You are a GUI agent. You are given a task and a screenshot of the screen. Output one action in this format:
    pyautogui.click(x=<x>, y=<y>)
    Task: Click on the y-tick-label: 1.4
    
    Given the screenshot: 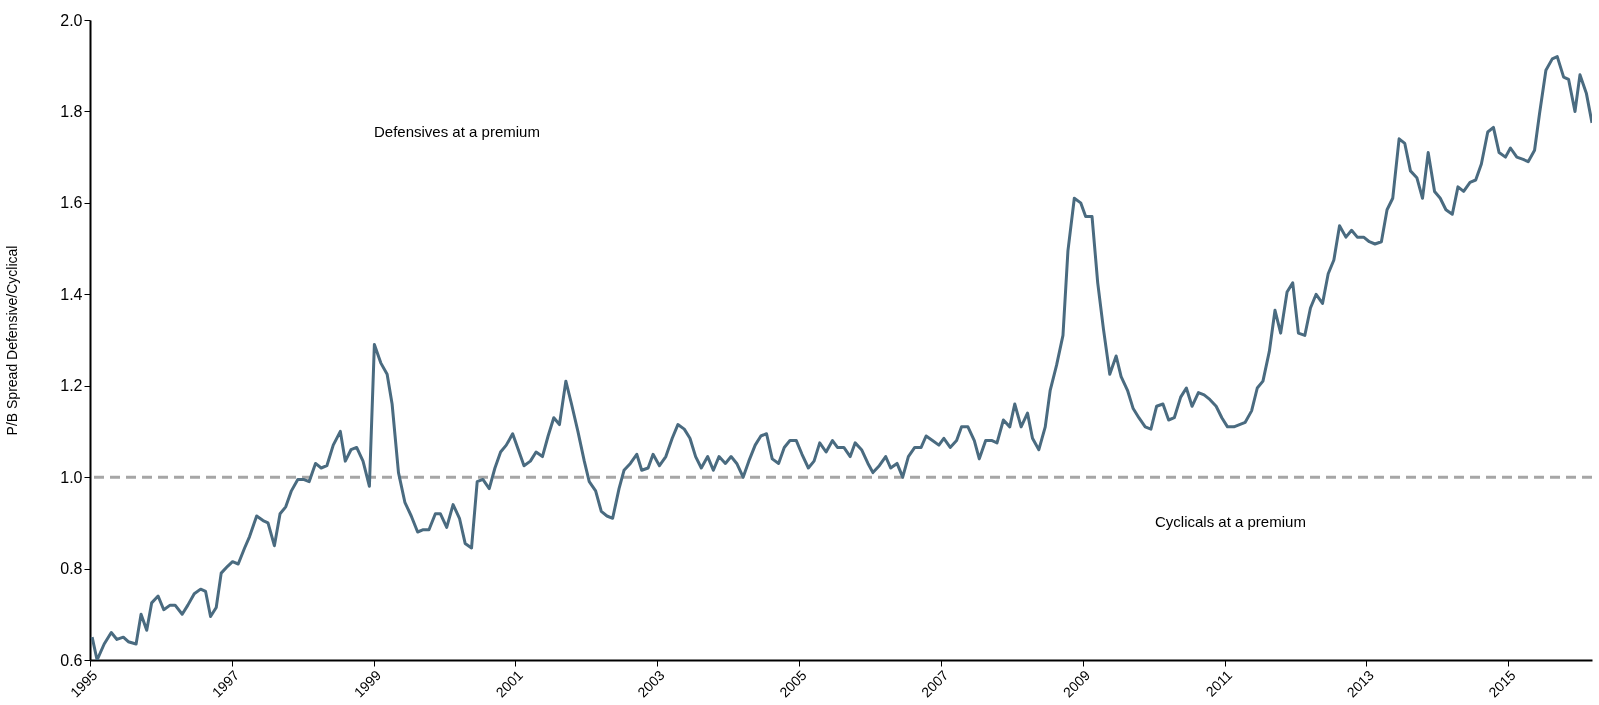 What is the action you would take?
    pyautogui.click(x=71, y=294)
    